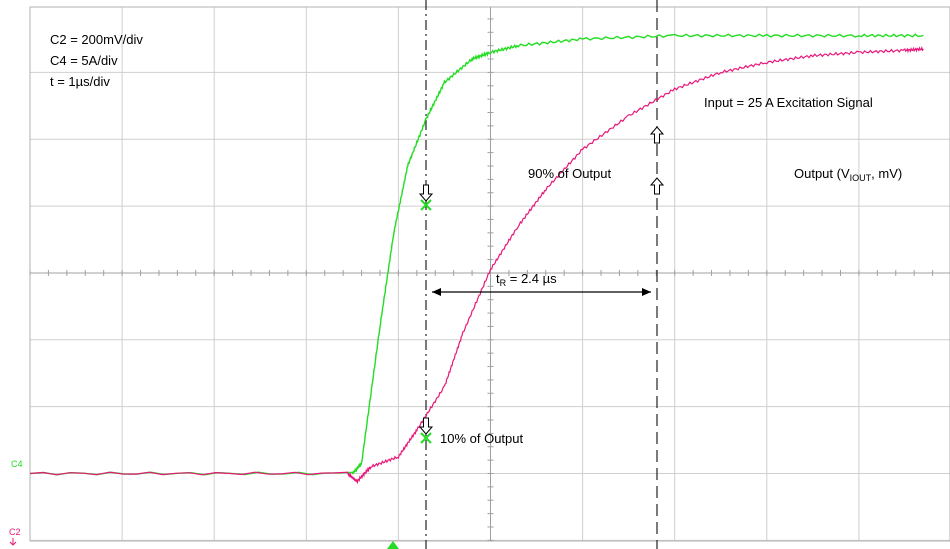 Image resolution: width=950 pixels, height=549 pixels. What do you see at coordinates (17, 464) in the screenshot?
I see `c4-channel-marker: C4` at bounding box center [17, 464].